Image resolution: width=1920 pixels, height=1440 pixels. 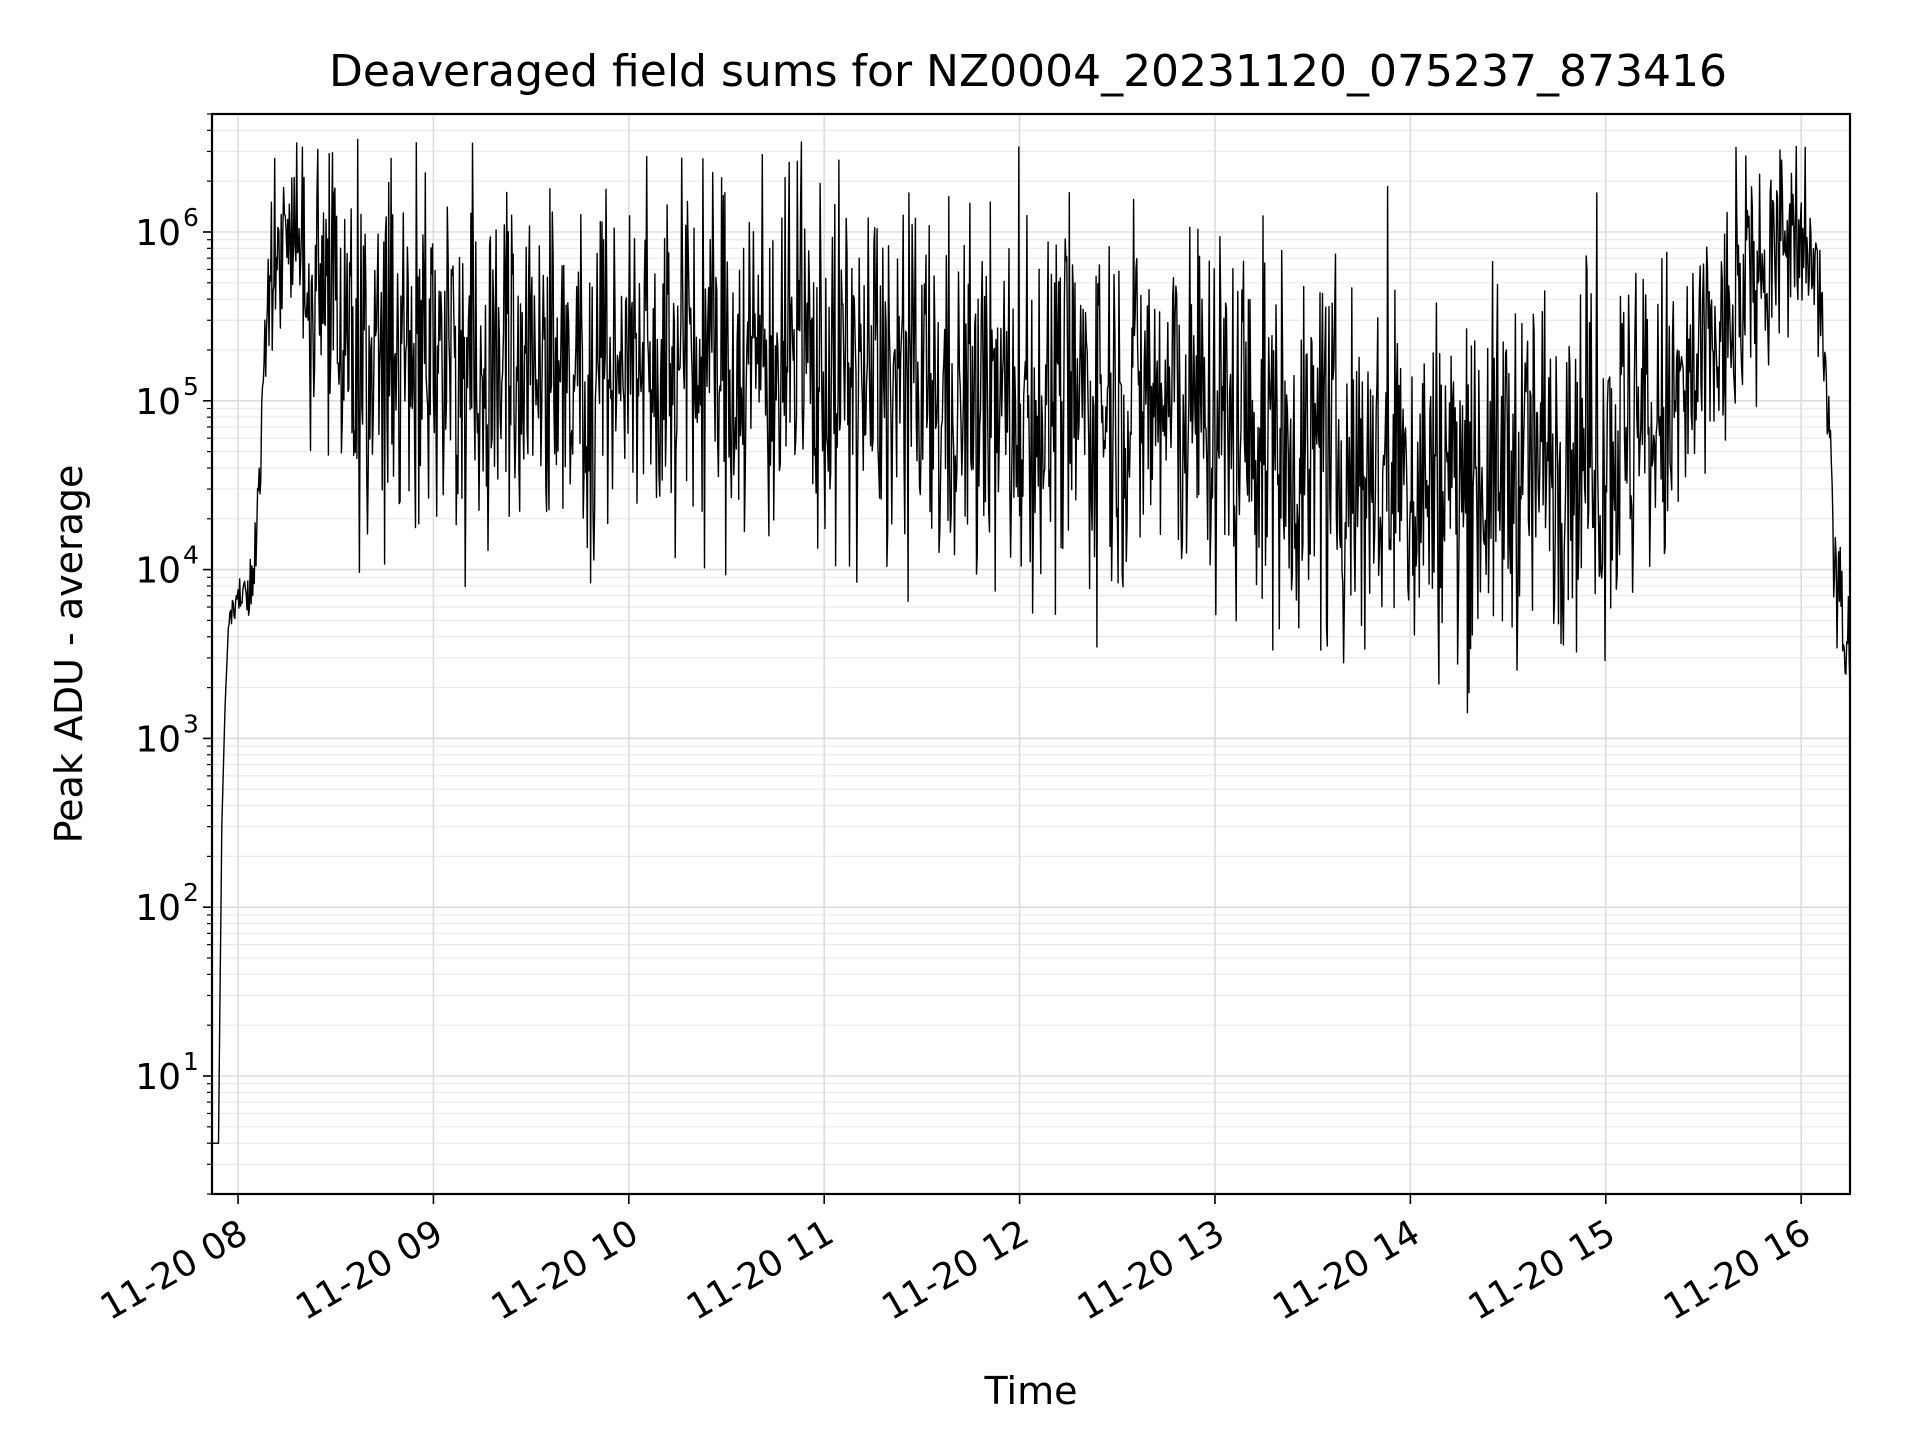 What do you see at coordinates (1031, 1391) in the screenshot?
I see `x-axis-label: Time` at bounding box center [1031, 1391].